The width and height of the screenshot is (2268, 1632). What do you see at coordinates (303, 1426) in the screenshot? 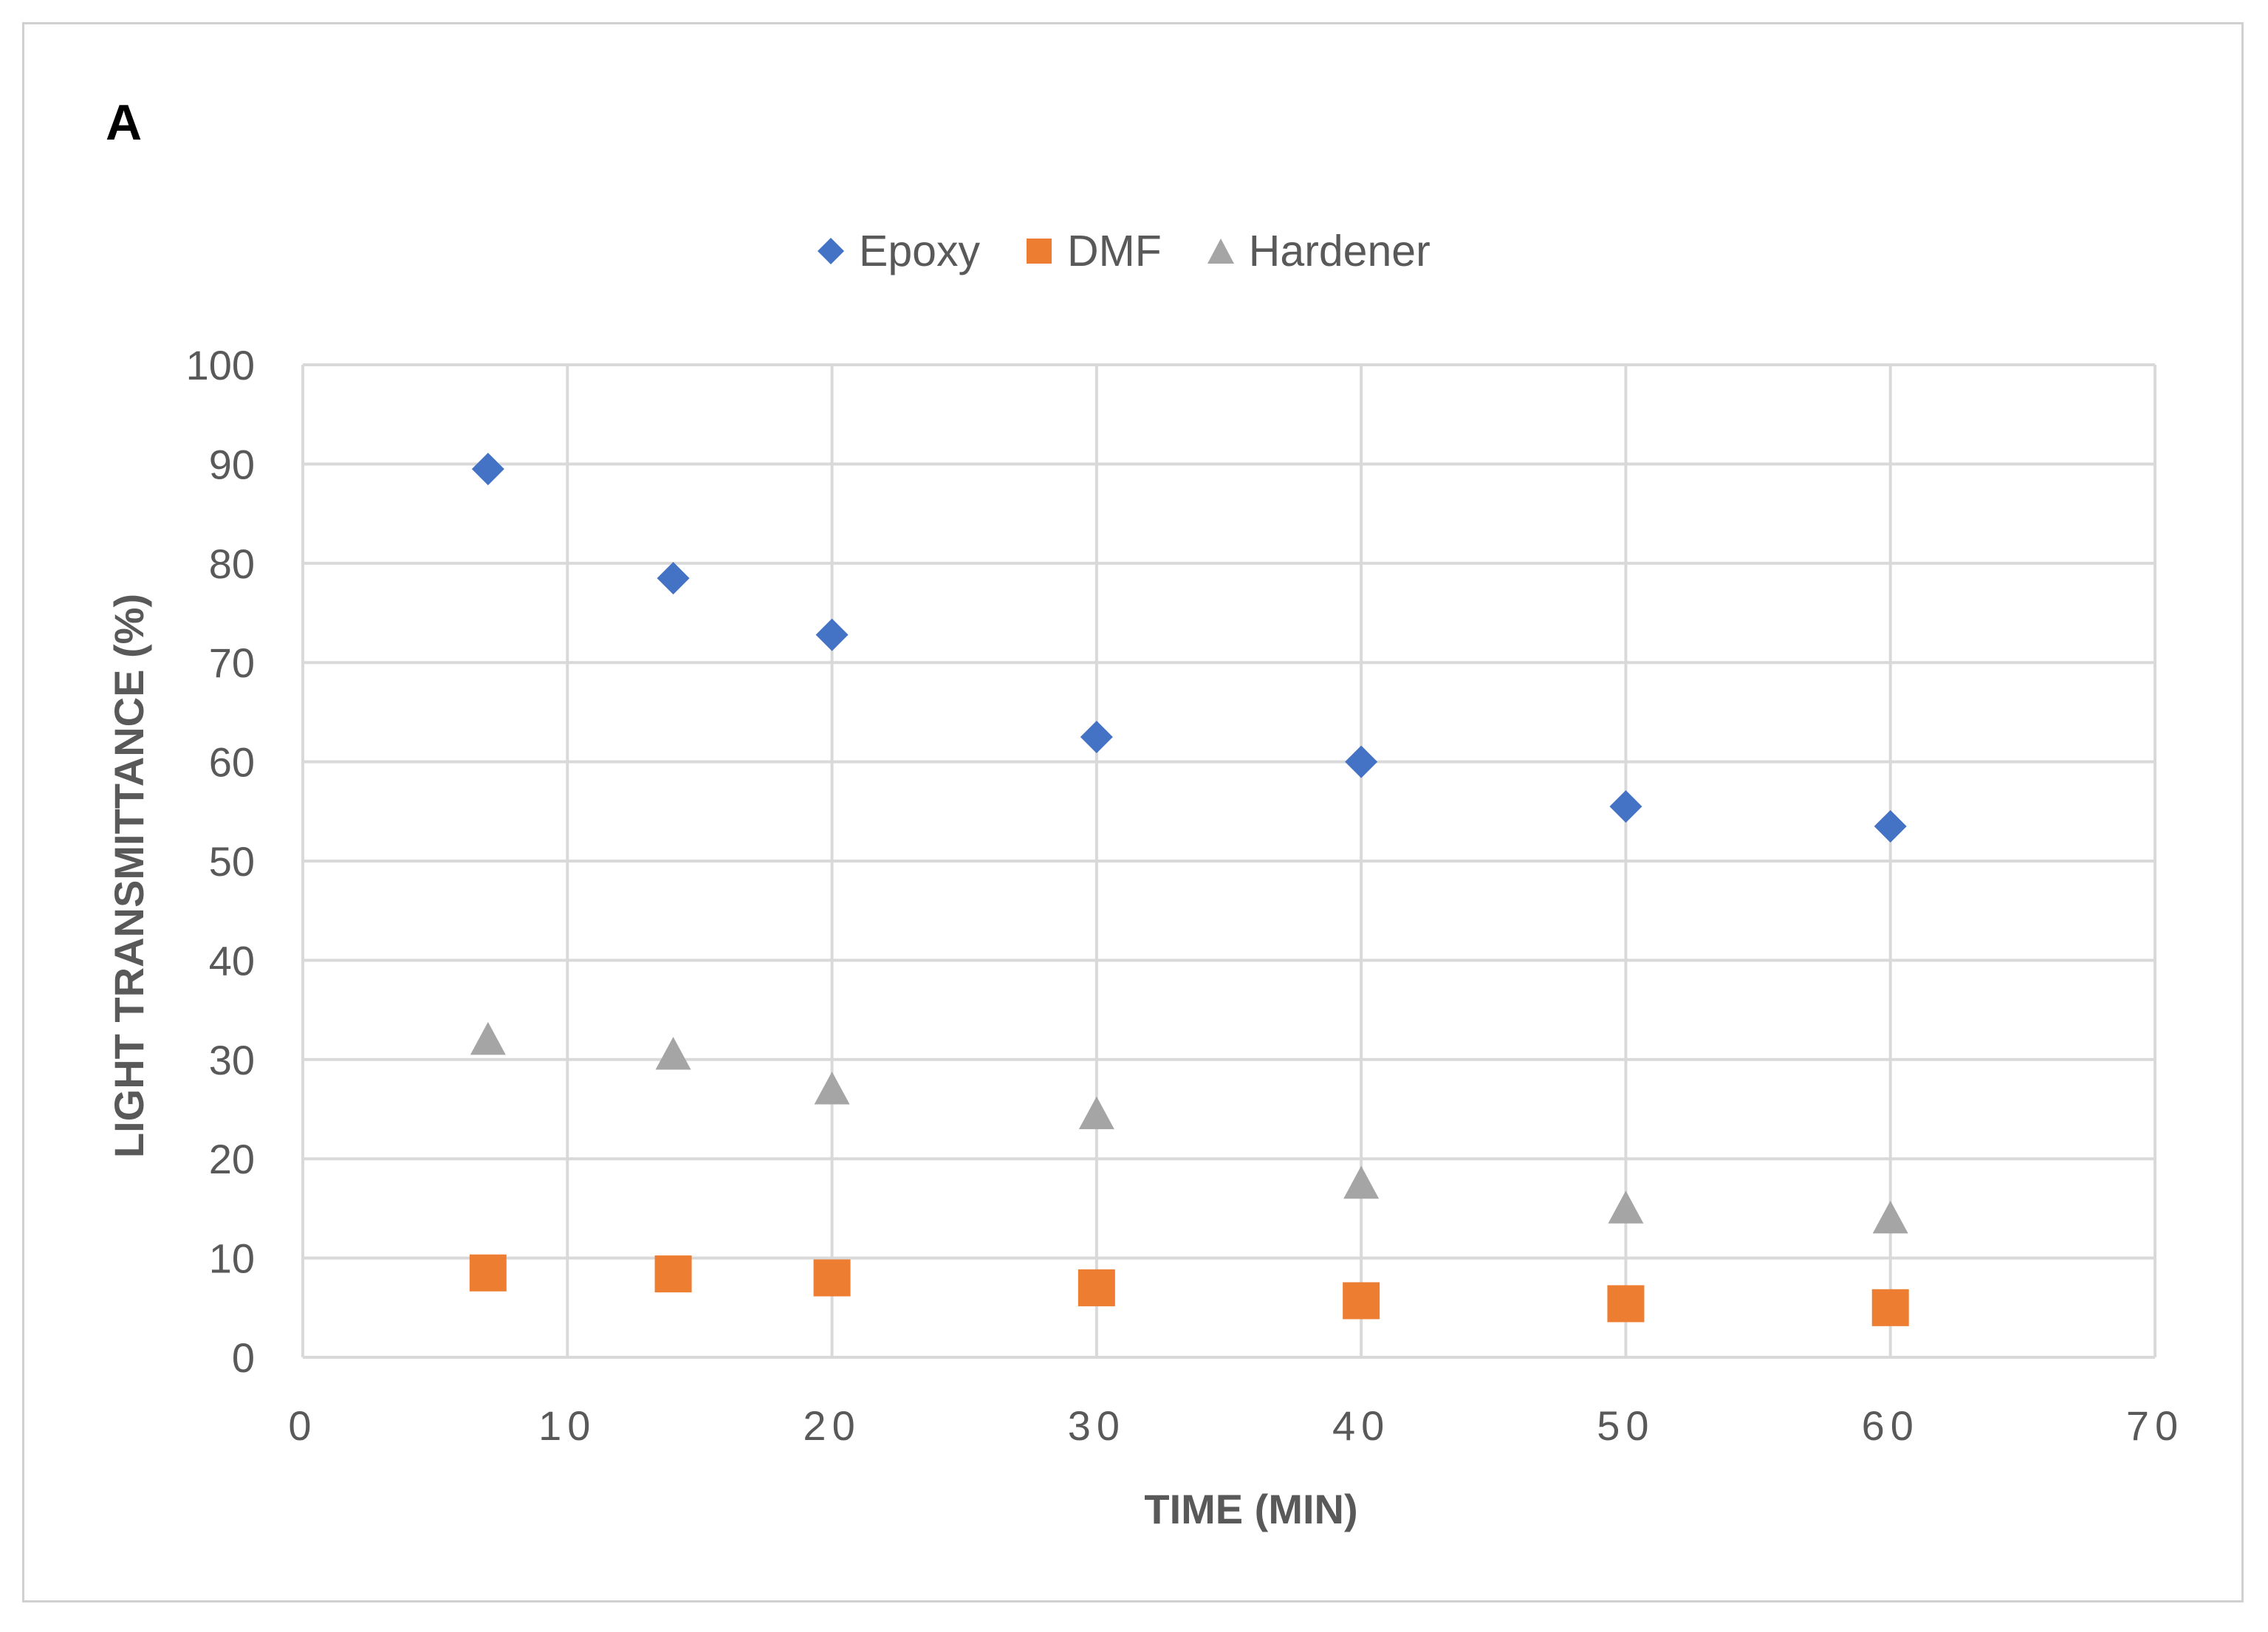
I see `x-tick-label: 0` at bounding box center [303, 1426].